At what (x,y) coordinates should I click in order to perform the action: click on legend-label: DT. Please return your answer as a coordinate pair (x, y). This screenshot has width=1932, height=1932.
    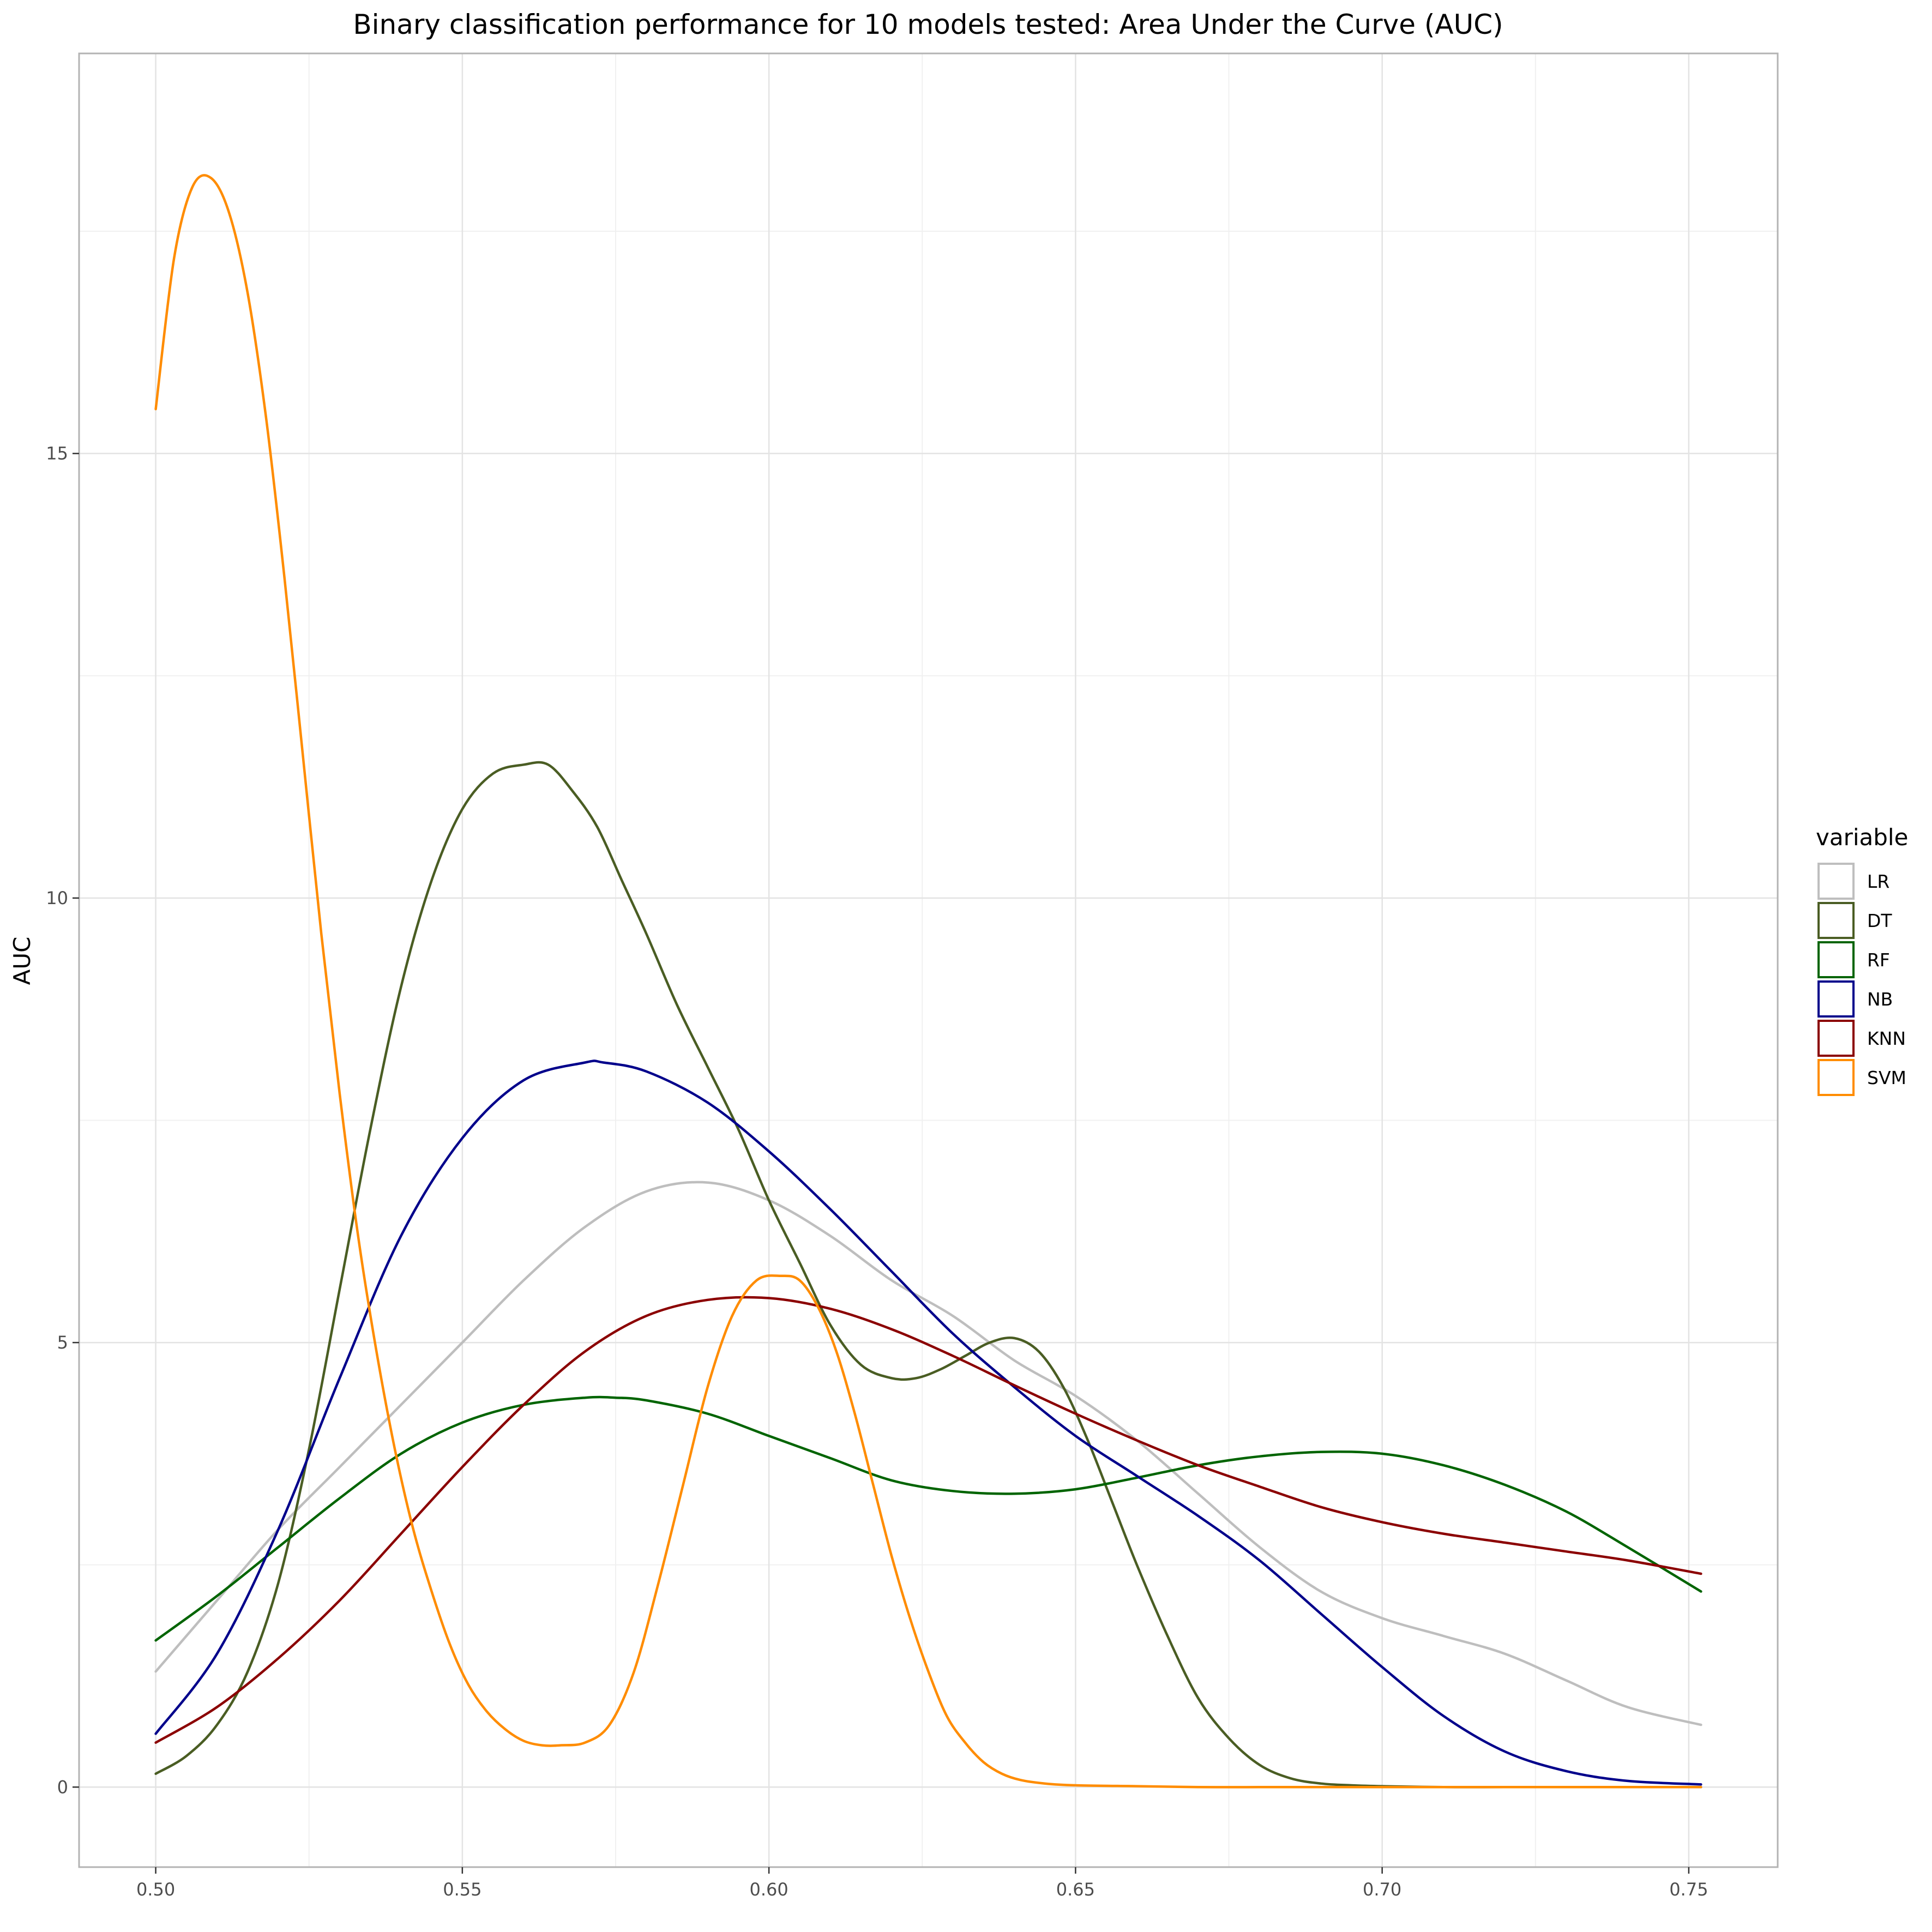
    Looking at the image, I should click on (1879, 920).